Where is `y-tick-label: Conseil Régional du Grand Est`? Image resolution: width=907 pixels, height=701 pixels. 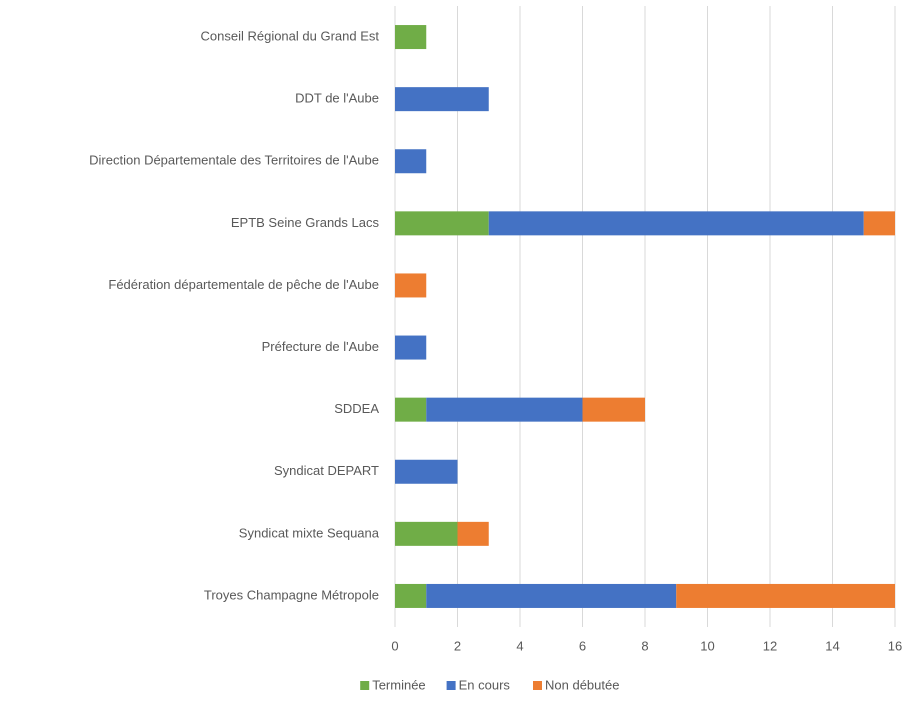 y-tick-label: Conseil Régional du Grand Est is located at coordinates (290, 35).